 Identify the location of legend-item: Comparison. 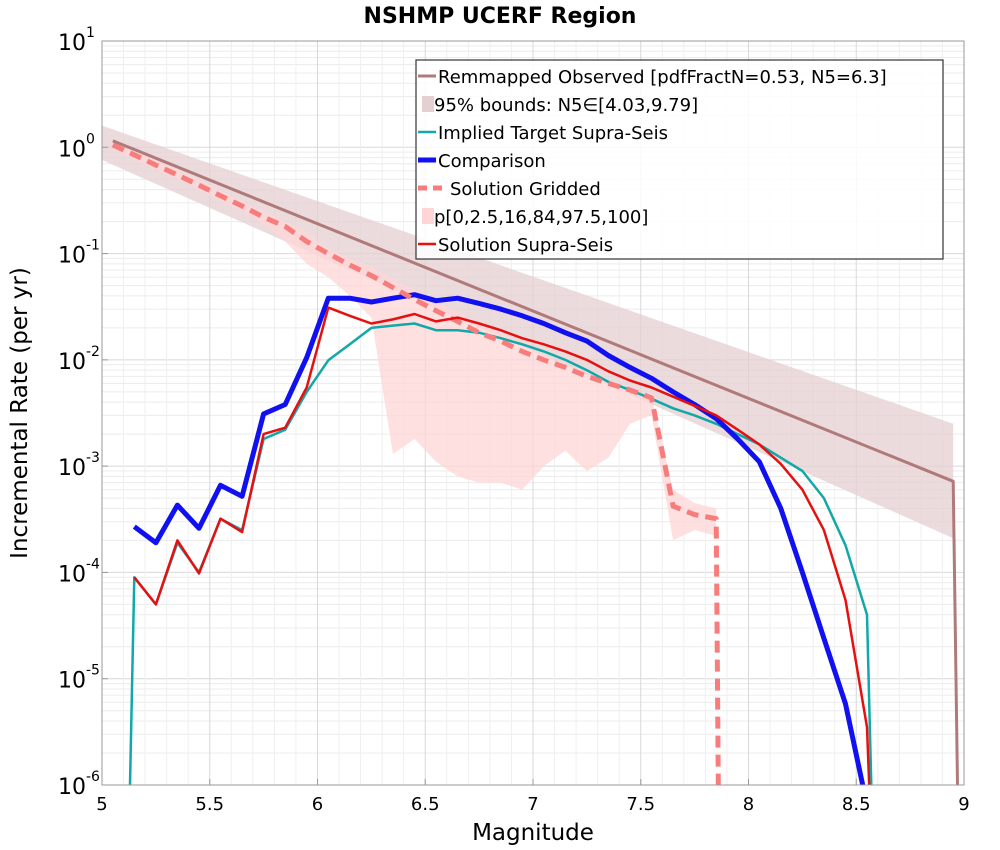
(482, 161).